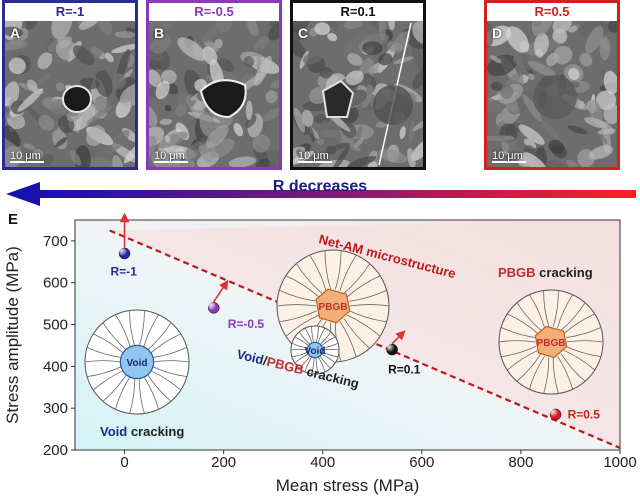  What do you see at coordinates (517, 272) in the screenshot?
I see `pbgb-cracking-label-part: PBGB` at bounding box center [517, 272].